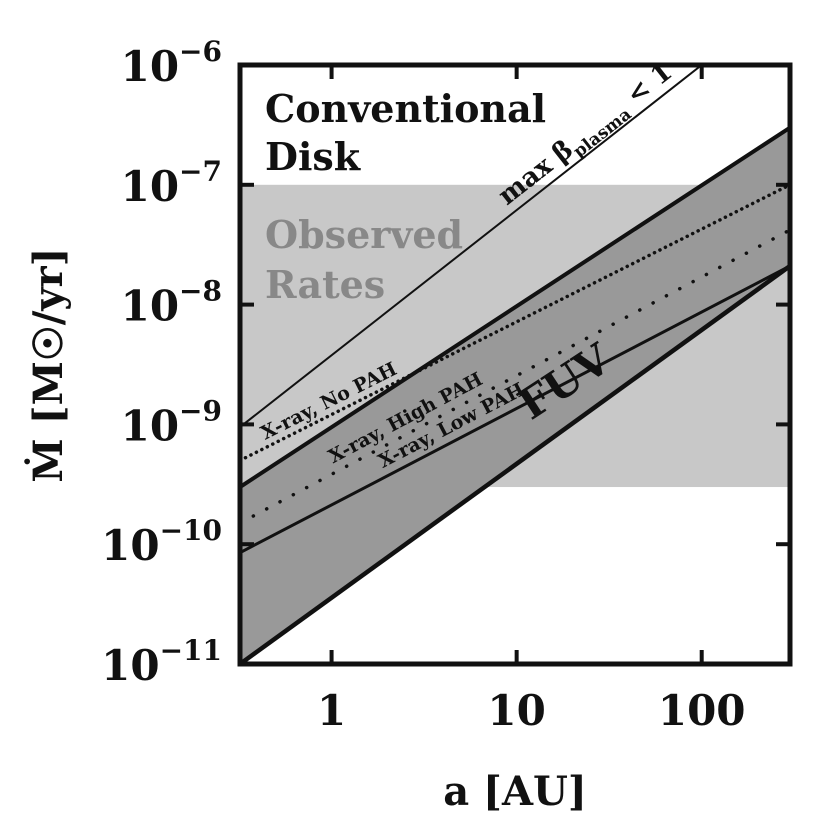 The height and width of the screenshot is (830, 830). I want to click on x-tick-label-3: 100, so click(702, 710).